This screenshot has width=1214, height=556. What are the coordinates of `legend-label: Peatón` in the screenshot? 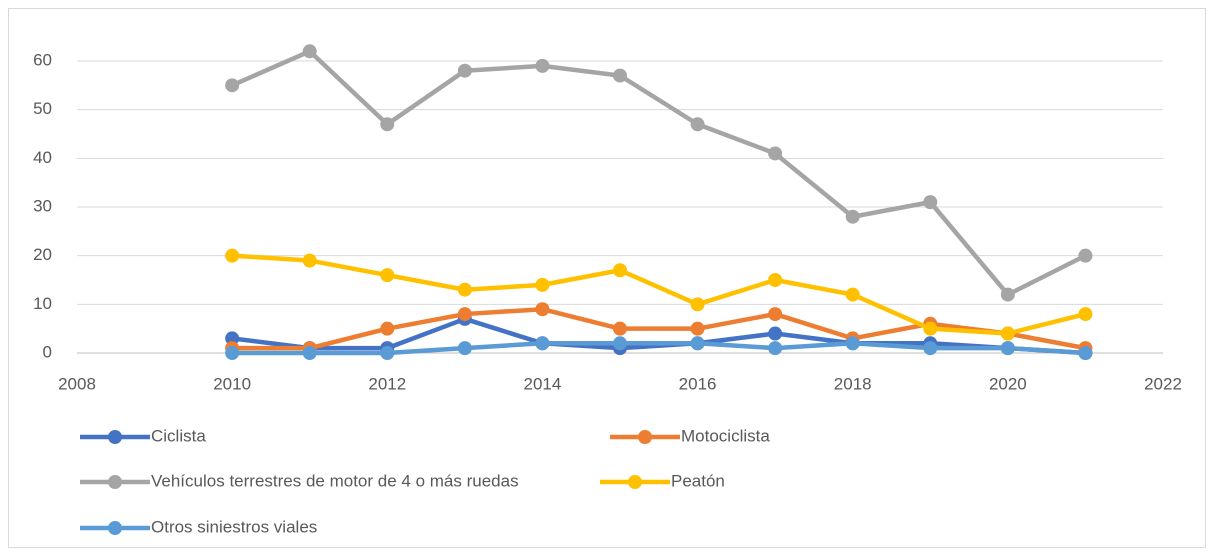 It's located at (698, 480).